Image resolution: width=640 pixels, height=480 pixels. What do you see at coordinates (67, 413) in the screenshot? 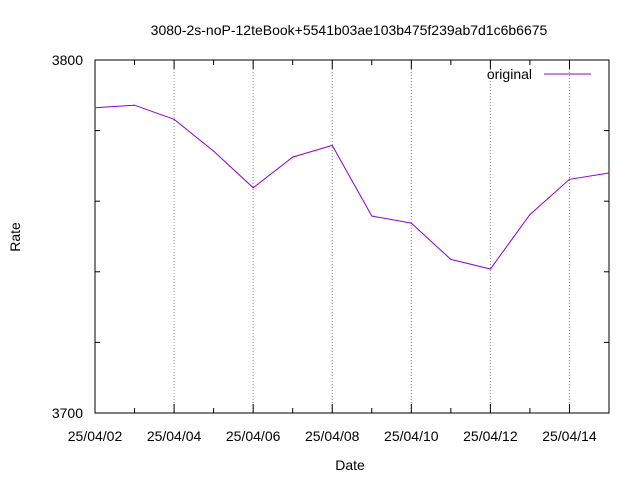
I see `y-tick-label: 3700` at bounding box center [67, 413].